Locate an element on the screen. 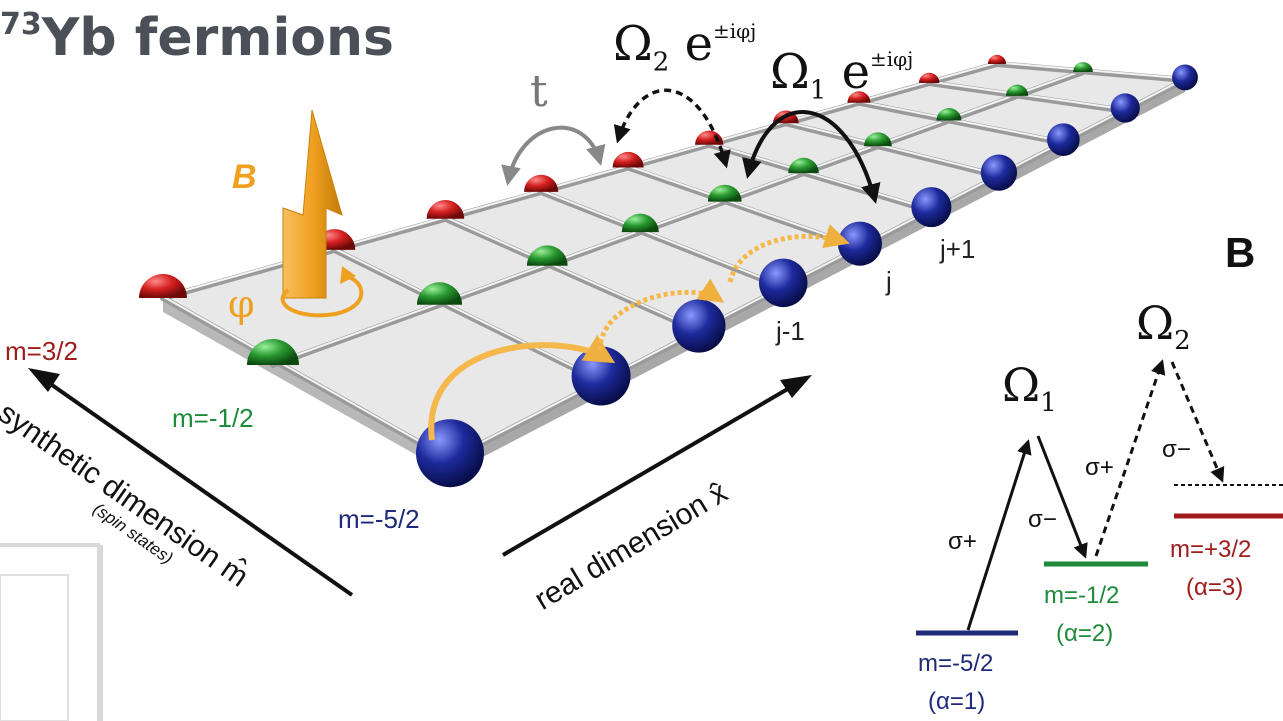 Image resolution: width=1283 pixels, height=721 pixels. sigma-plus-label-2: σ+ is located at coordinates (1099, 467).